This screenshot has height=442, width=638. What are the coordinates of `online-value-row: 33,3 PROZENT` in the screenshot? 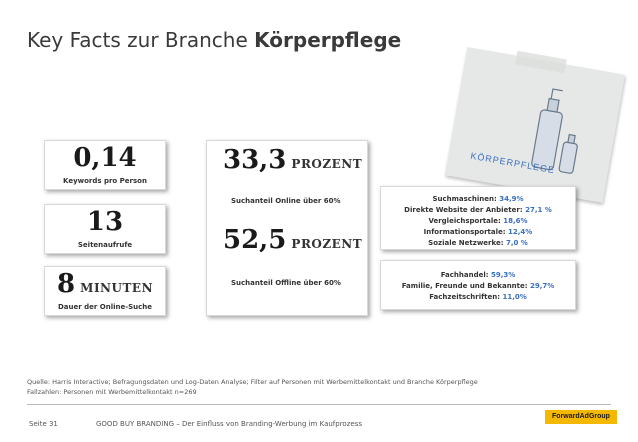 It's located at (292, 160).